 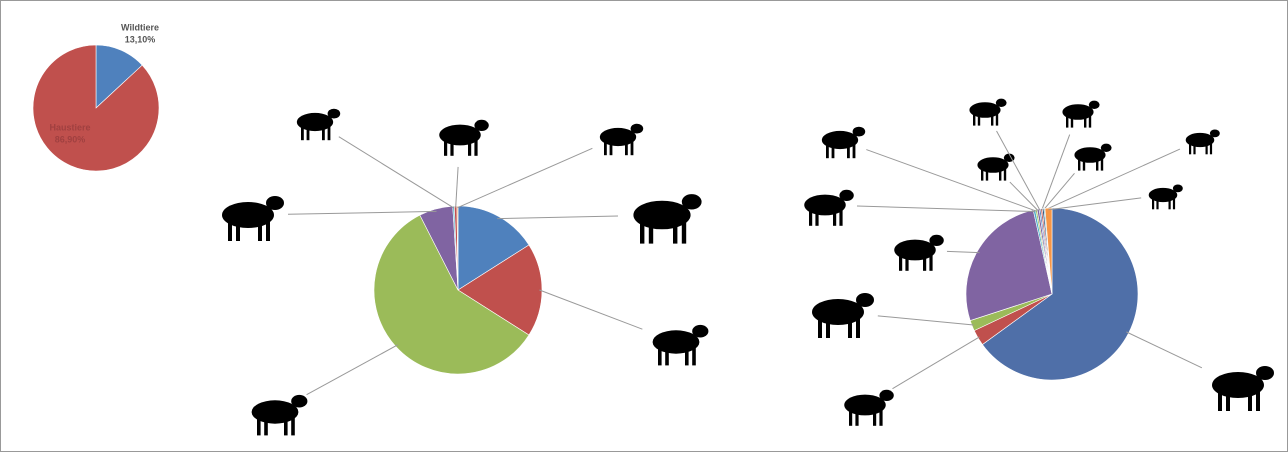 I want to click on slice-value-label: 86,90%, so click(x=70, y=139).